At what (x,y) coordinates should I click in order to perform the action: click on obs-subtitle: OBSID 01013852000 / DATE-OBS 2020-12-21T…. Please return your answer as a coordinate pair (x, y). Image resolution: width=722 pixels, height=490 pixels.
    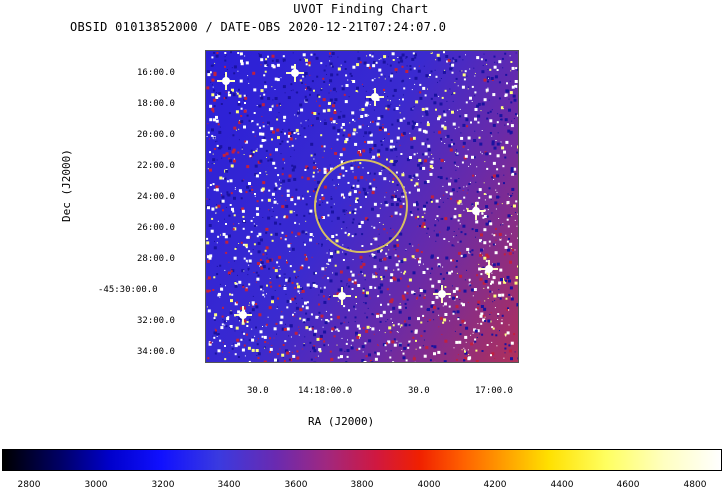
    Looking at the image, I should click on (258, 27).